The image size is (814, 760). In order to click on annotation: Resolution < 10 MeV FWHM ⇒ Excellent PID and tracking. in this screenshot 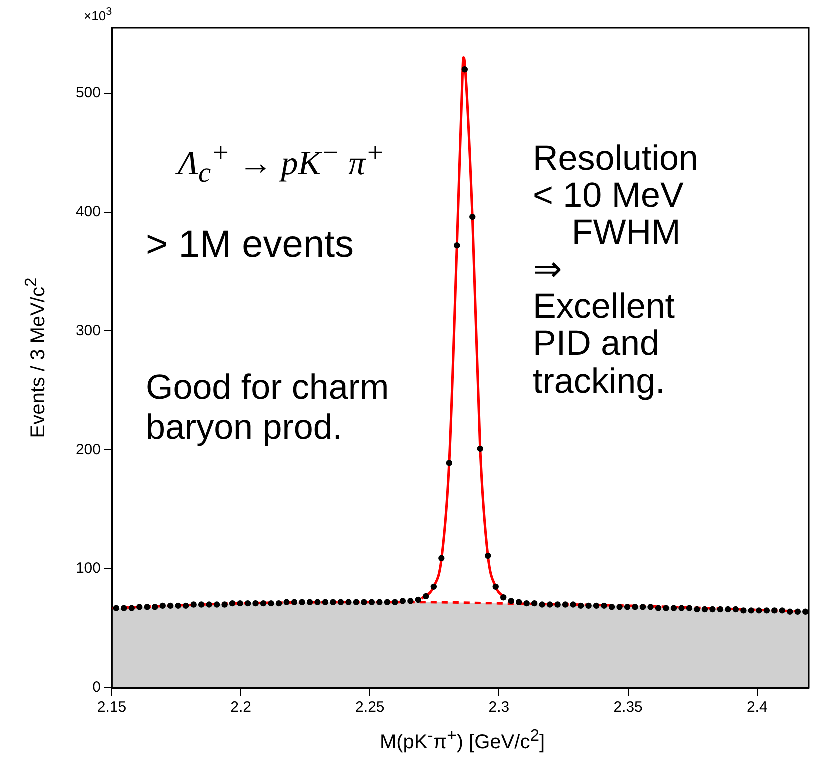, I will do `click(615, 270)`.